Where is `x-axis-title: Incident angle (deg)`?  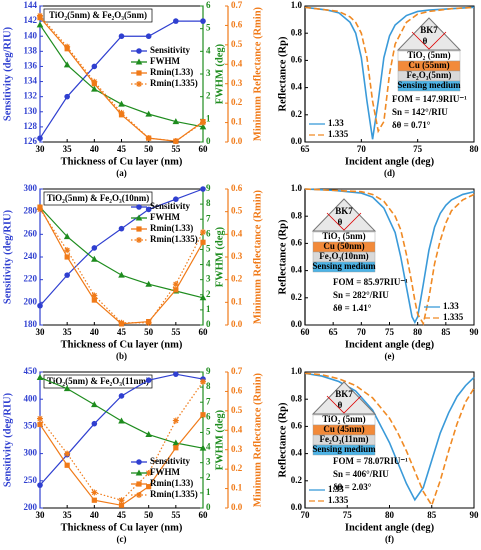 x-axis-title: Incident angle (deg) is located at coordinates (390, 161).